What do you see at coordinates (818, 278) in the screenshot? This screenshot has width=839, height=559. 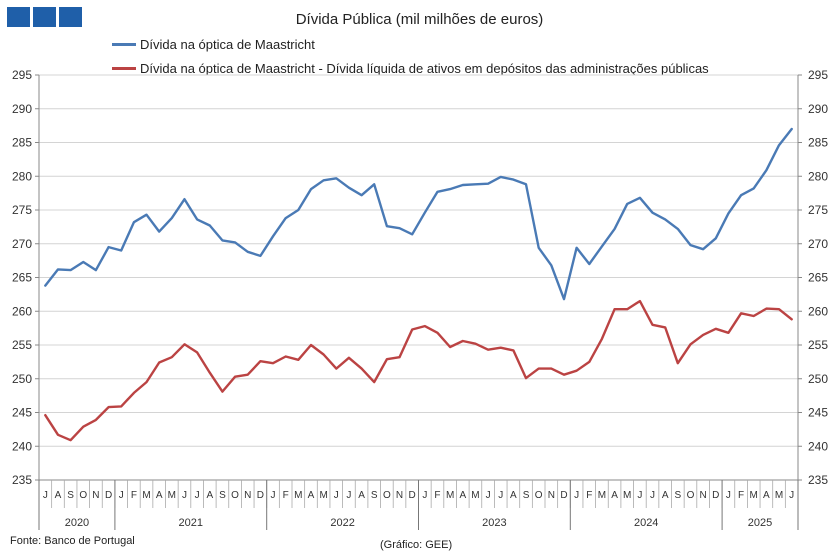 I see `y-tick-label-right: 265` at bounding box center [818, 278].